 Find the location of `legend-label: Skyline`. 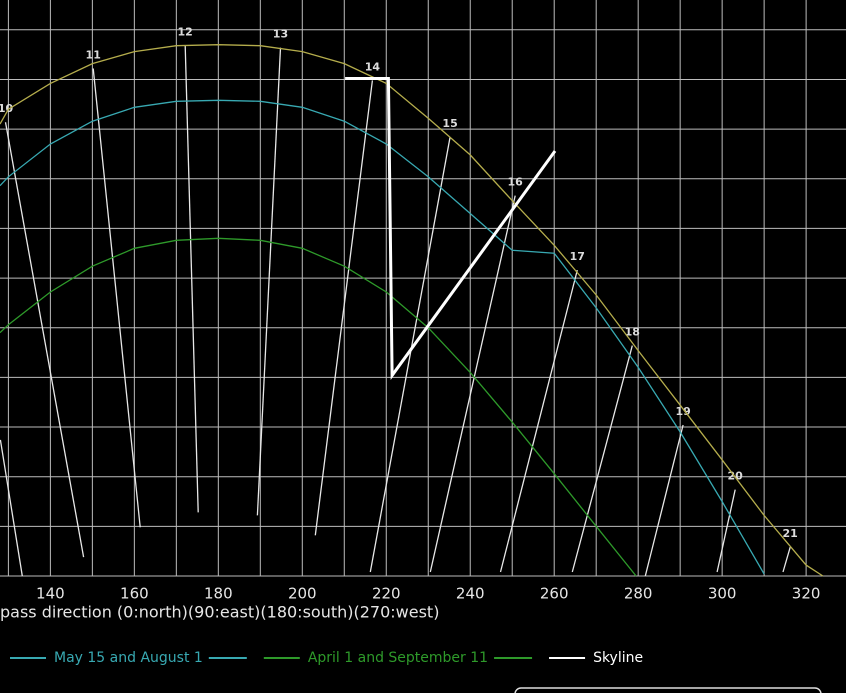

legend-label: Skyline is located at coordinates (618, 658).